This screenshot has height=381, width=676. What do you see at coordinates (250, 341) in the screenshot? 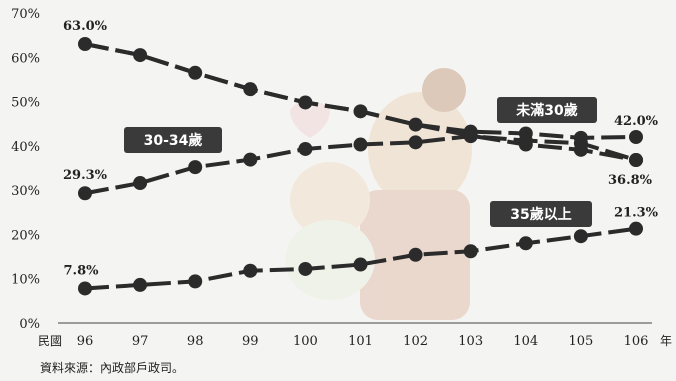
I see `x-tick-label: 99` at bounding box center [250, 341].